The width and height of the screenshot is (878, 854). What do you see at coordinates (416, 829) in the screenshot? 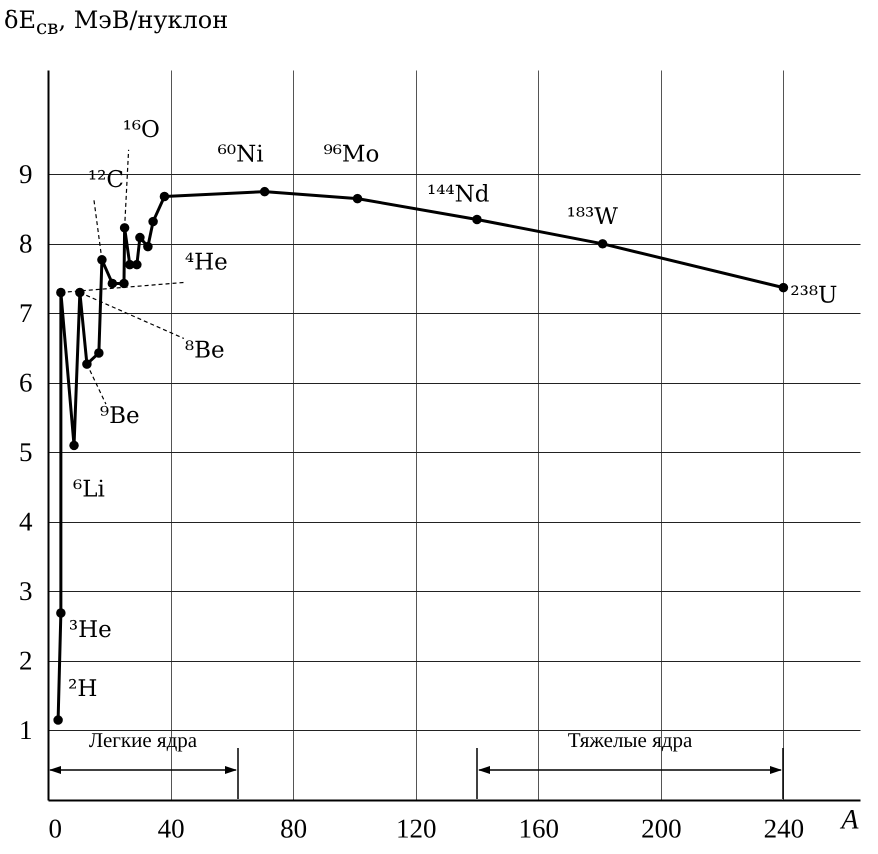
I see `x-tick-label: 120` at bounding box center [416, 829].